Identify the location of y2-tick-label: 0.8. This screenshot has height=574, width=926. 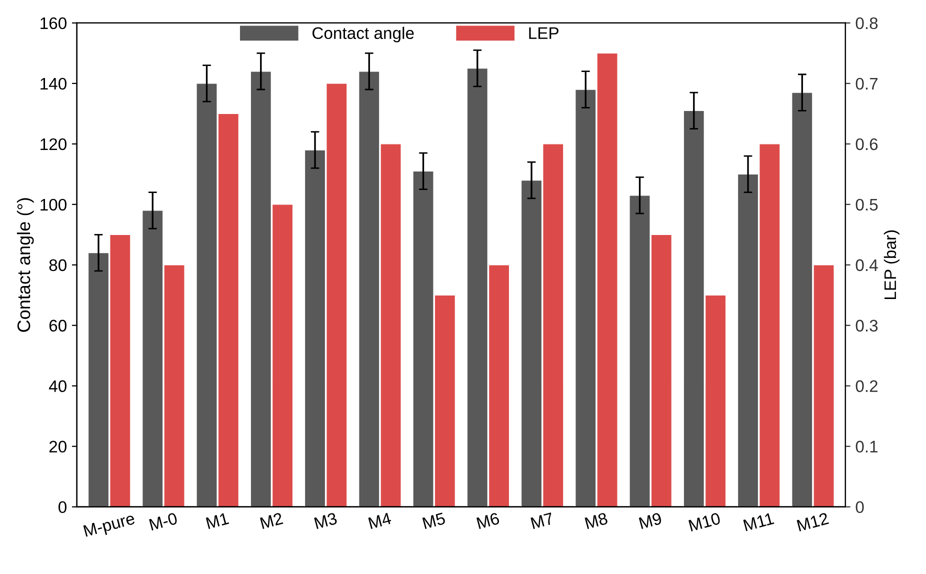
(867, 23).